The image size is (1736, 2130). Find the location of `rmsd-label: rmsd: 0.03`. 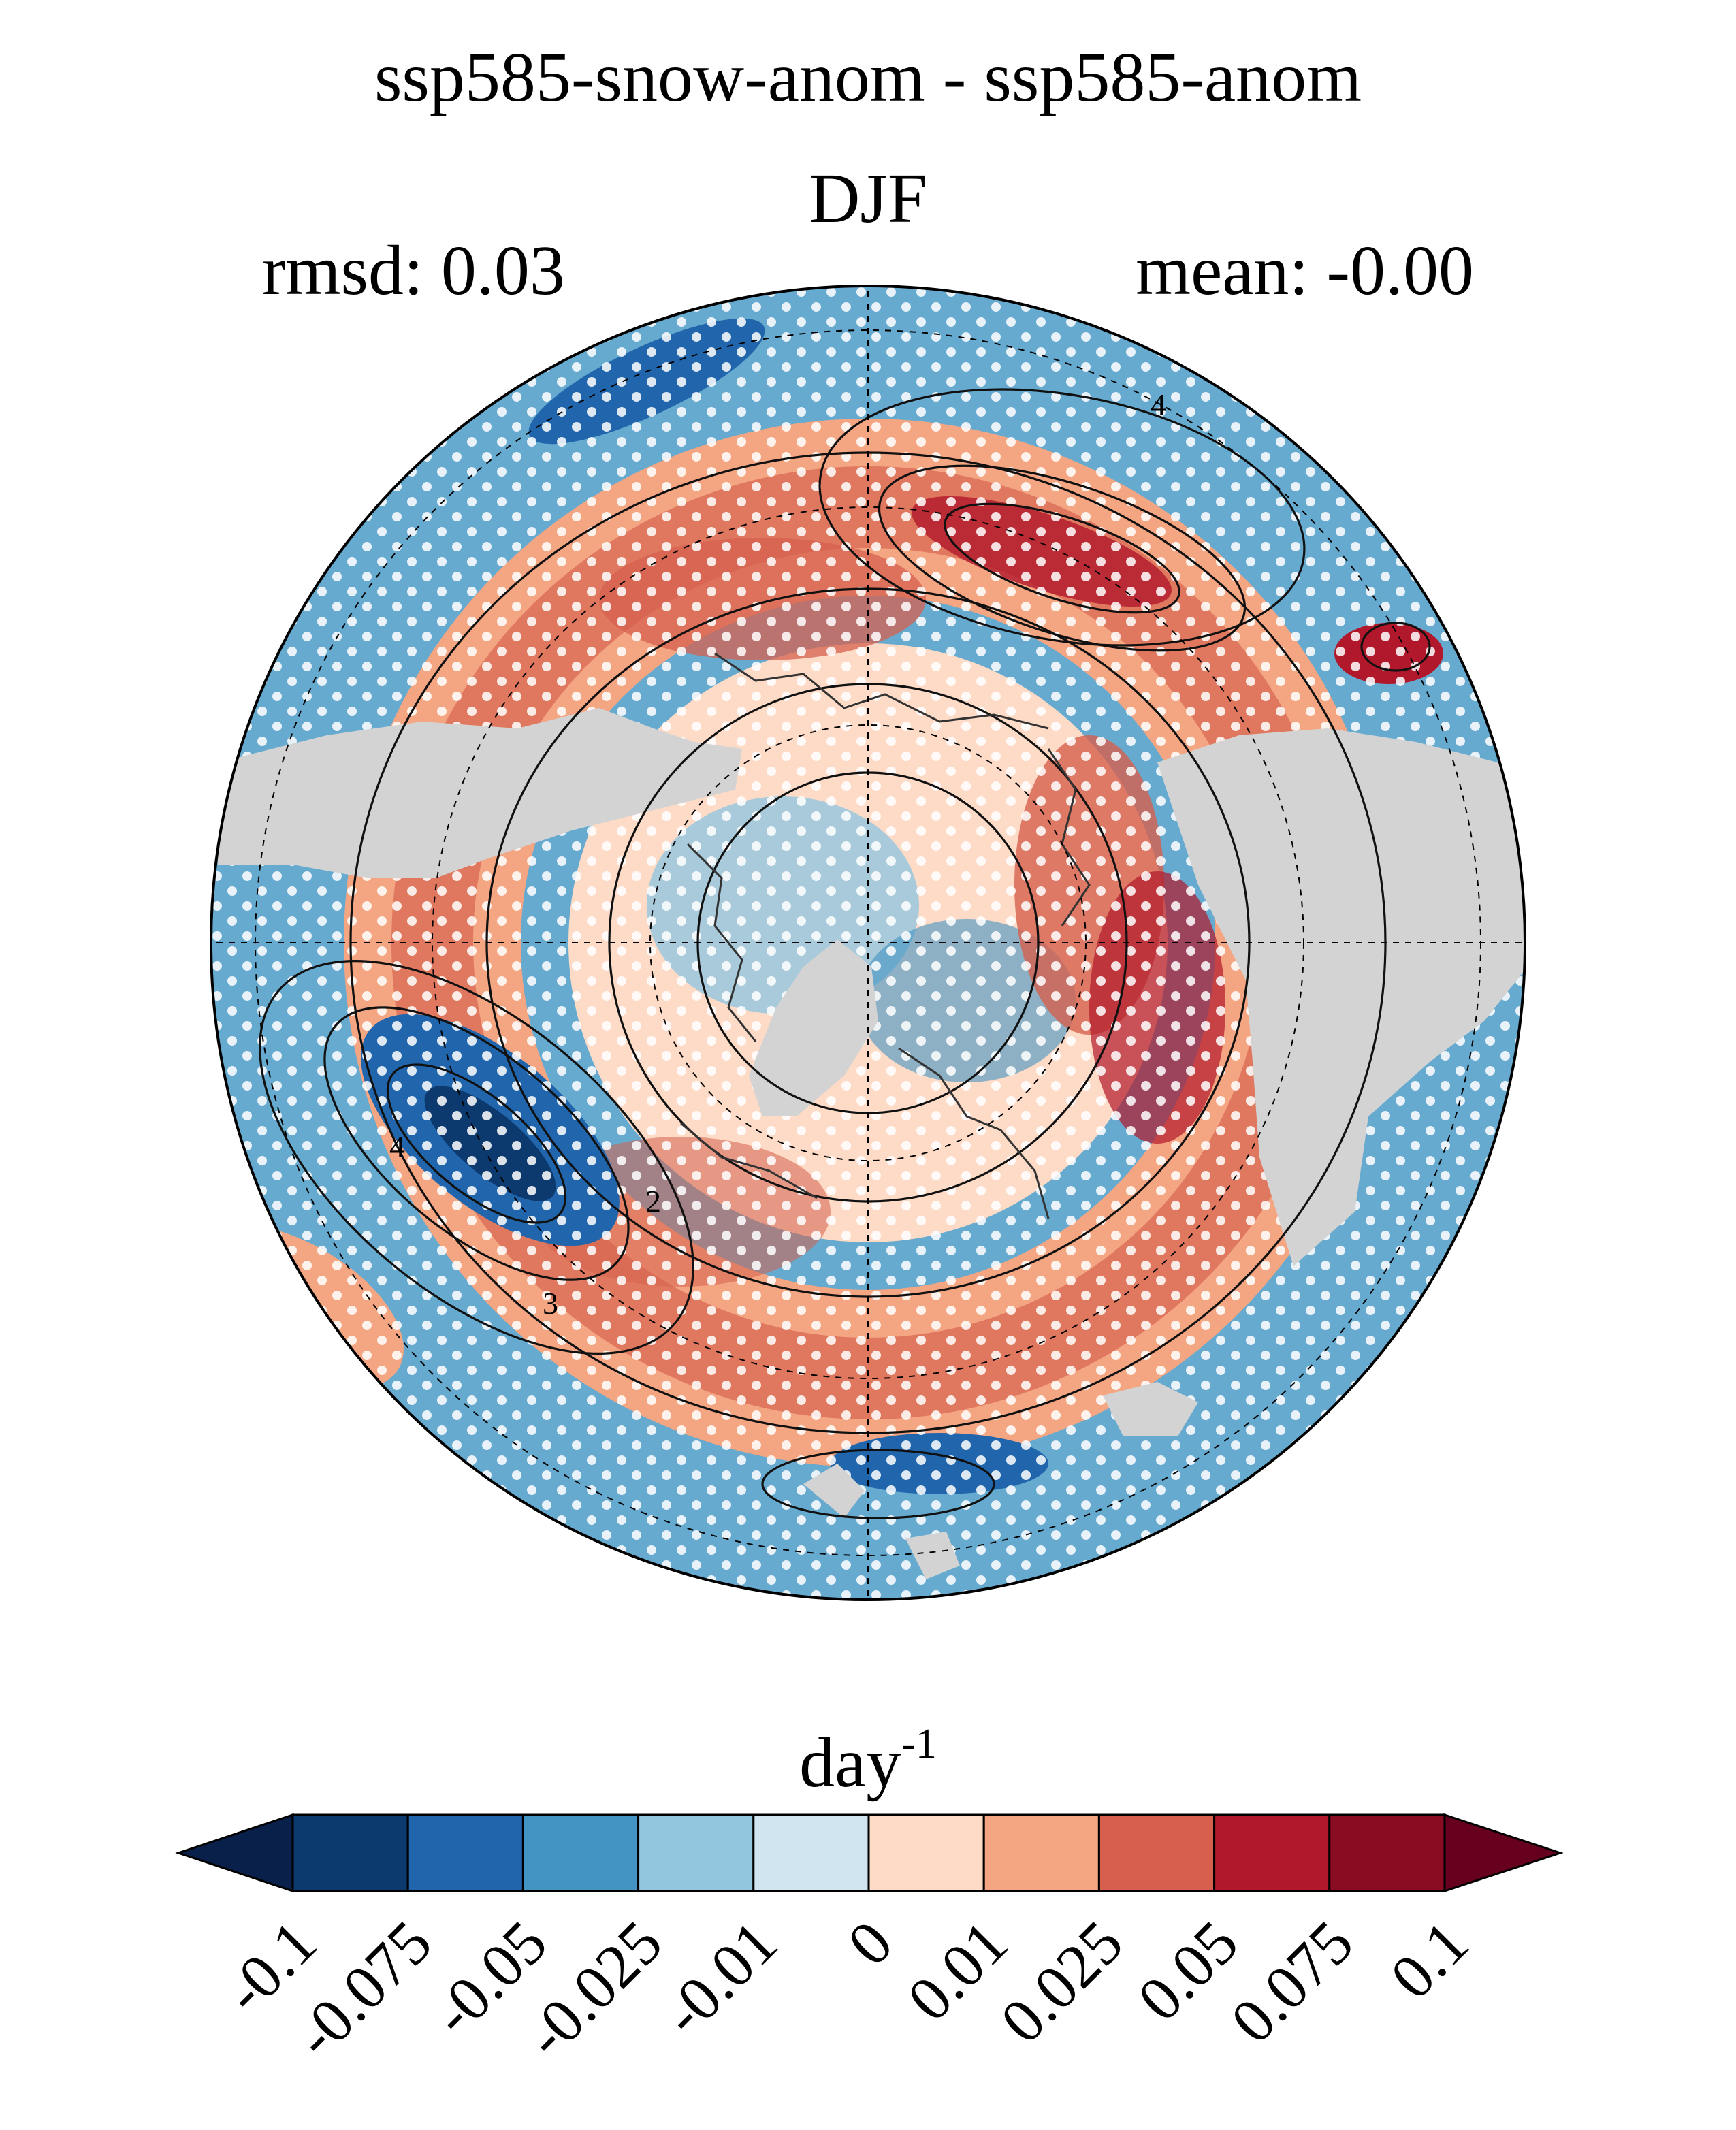

rmsd-label: rmsd: 0.03 is located at coordinates (413, 270).